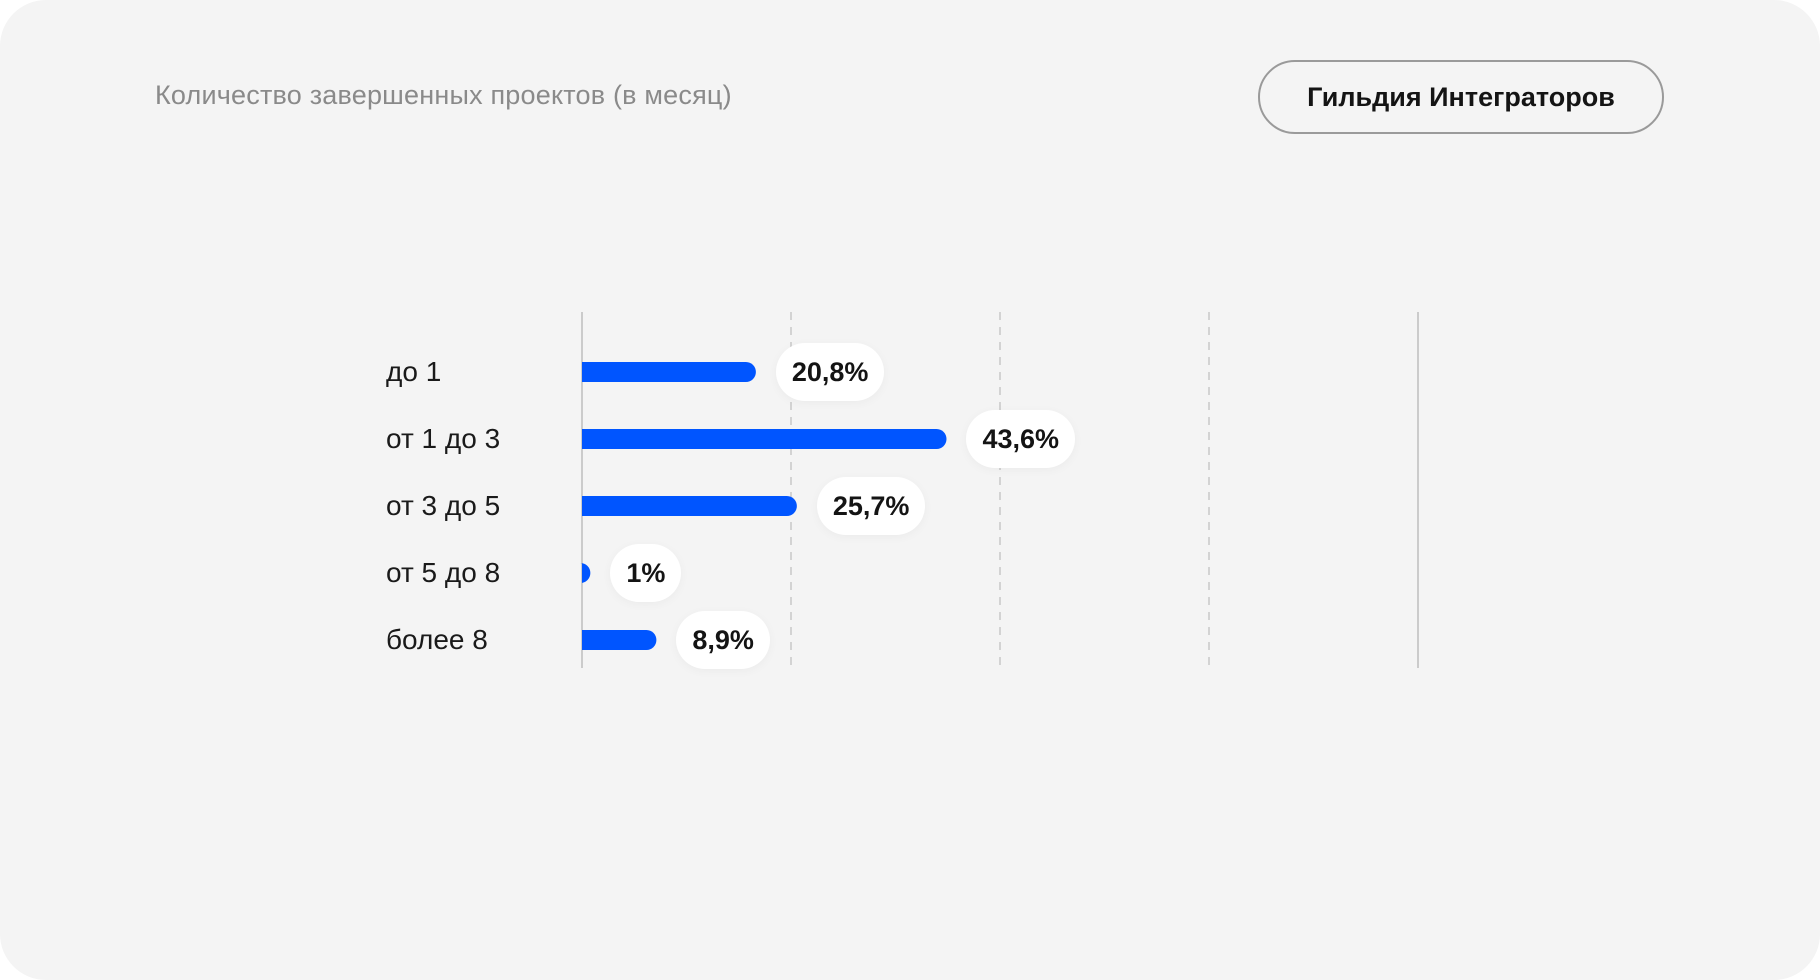  What do you see at coordinates (646, 573) in the screenshot?
I see `value-label: 1%` at bounding box center [646, 573].